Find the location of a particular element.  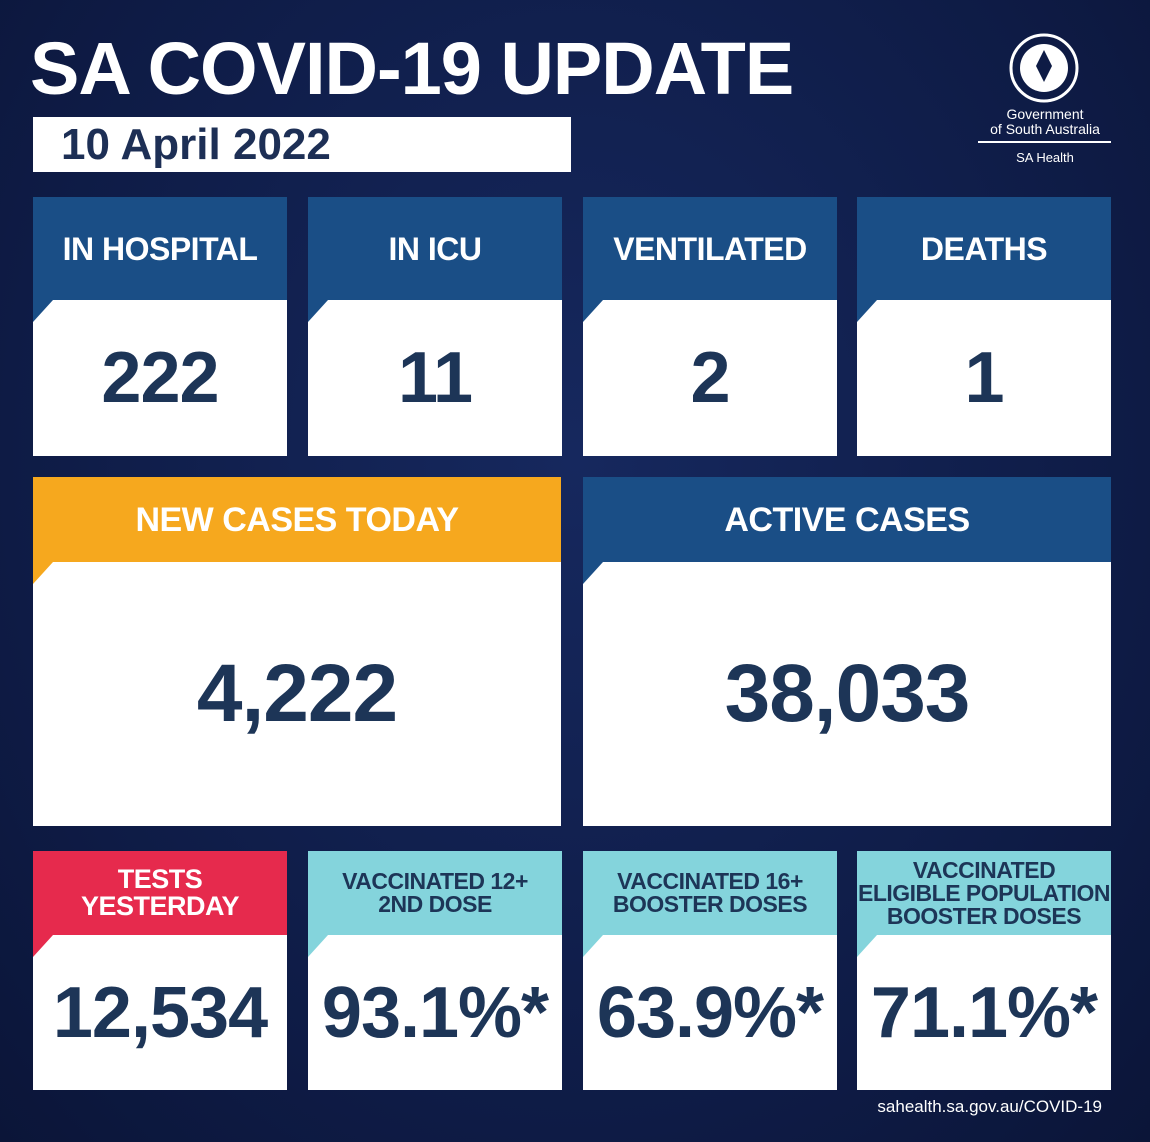

tile-header: ACTIVE CASES is located at coordinates (847, 519).